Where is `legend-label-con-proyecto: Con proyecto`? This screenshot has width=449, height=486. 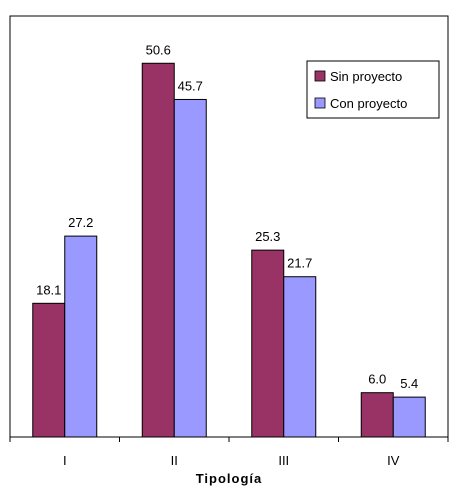 legend-label-con-proyecto: Con proyecto is located at coordinates (368, 103).